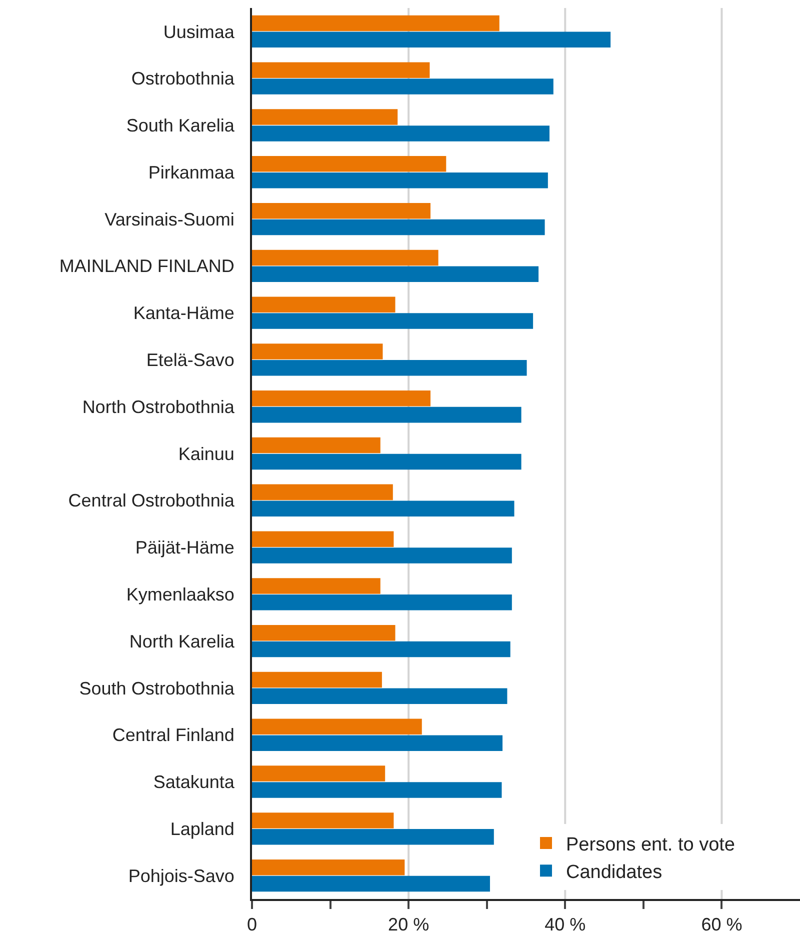  Describe the element at coordinates (252, 924) in the screenshot. I see `x-tick-label: 0` at that location.